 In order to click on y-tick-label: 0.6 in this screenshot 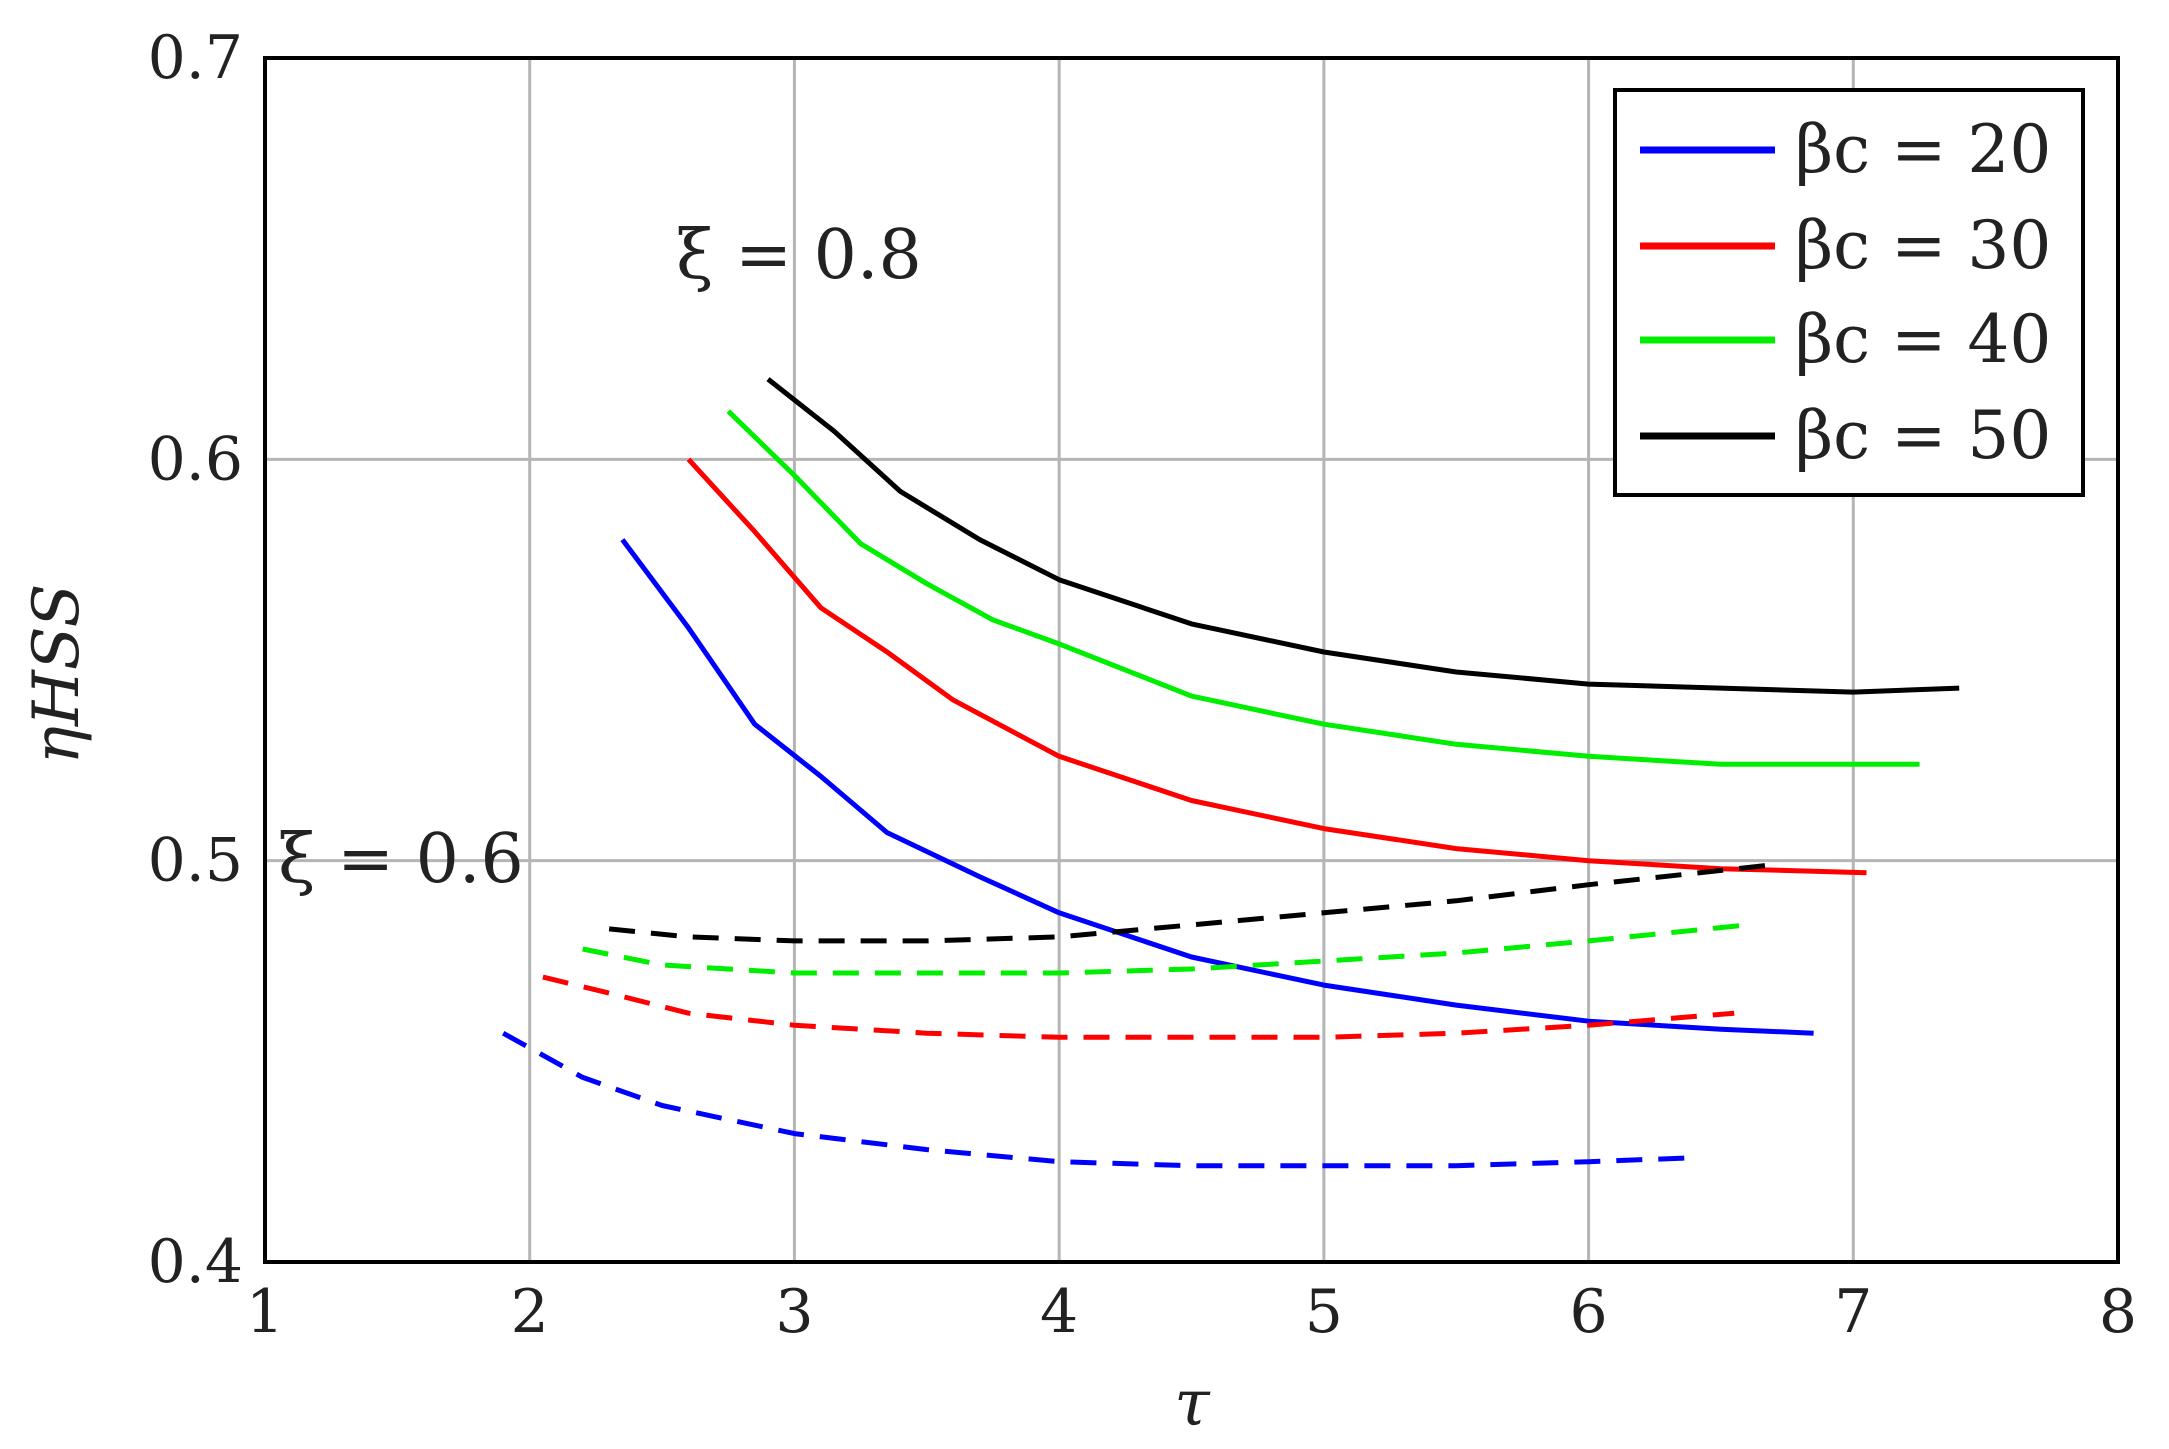, I will do `click(195, 459)`.